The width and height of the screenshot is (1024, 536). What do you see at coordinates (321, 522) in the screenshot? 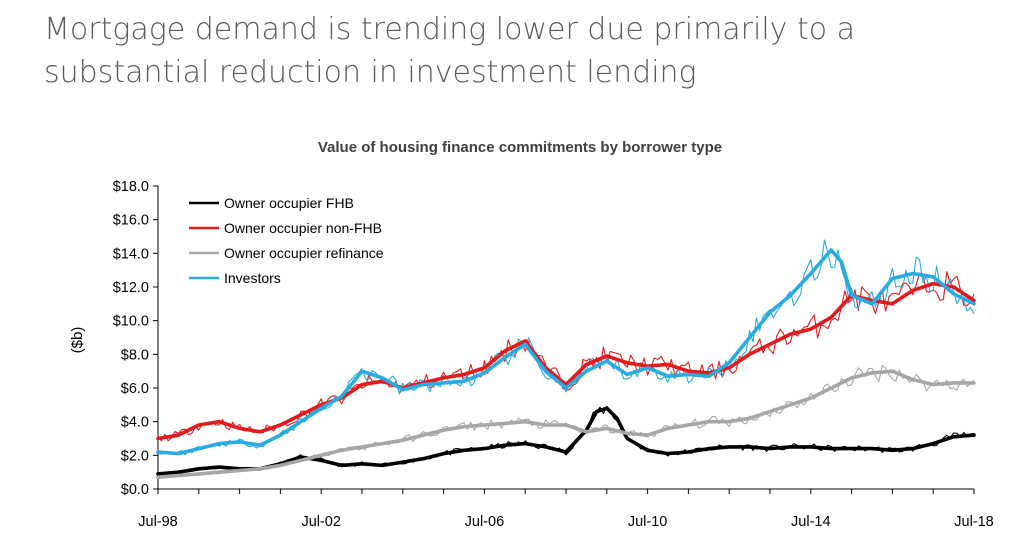
I see `x-tick-label: Jul-02` at bounding box center [321, 522].